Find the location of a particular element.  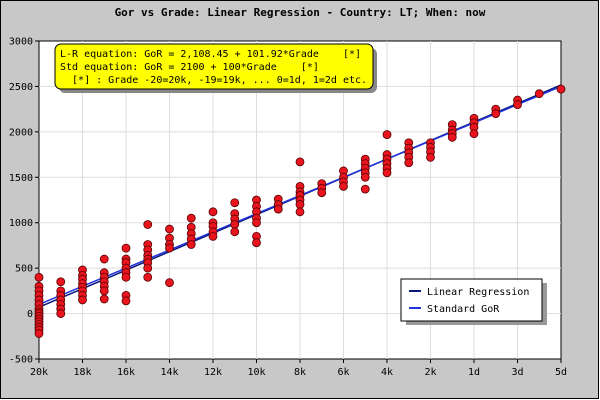

x-tick-label: 18k is located at coordinates (82, 372).